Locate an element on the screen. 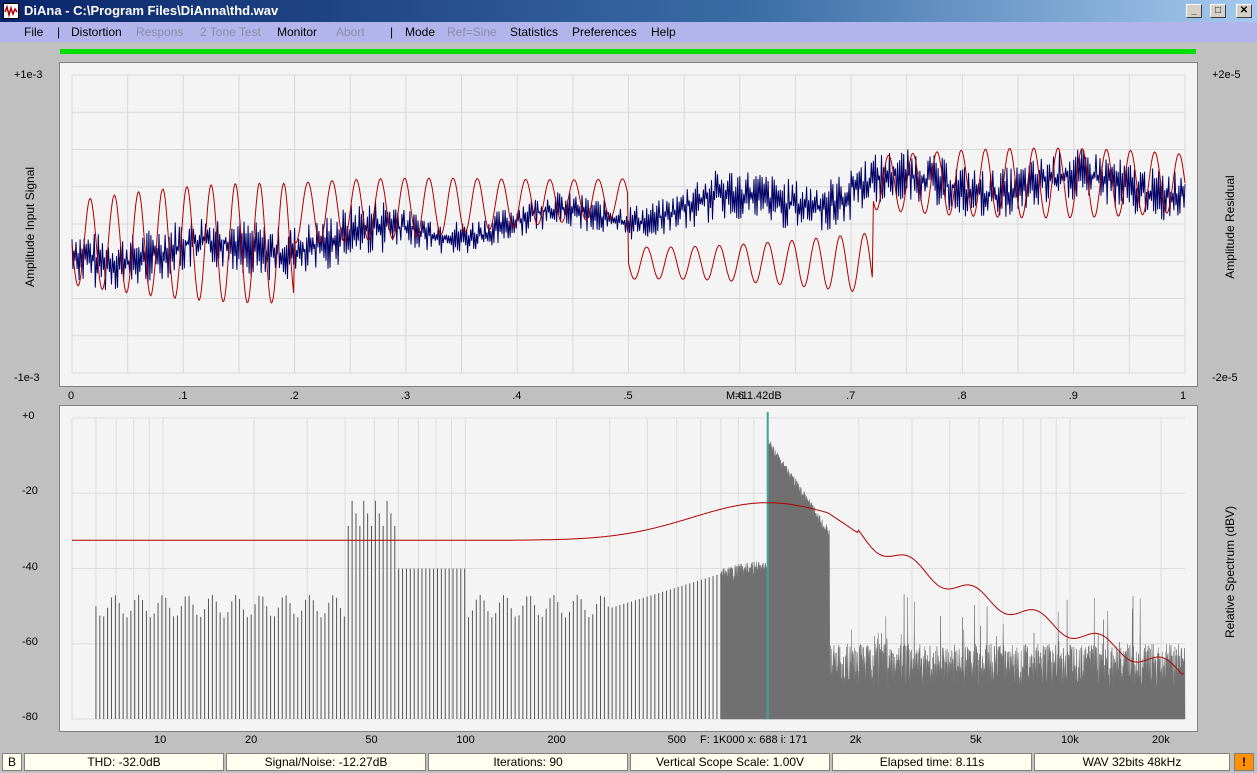  scope-left-axis-title: Amplitude Input Signal is located at coordinates (30, 226).